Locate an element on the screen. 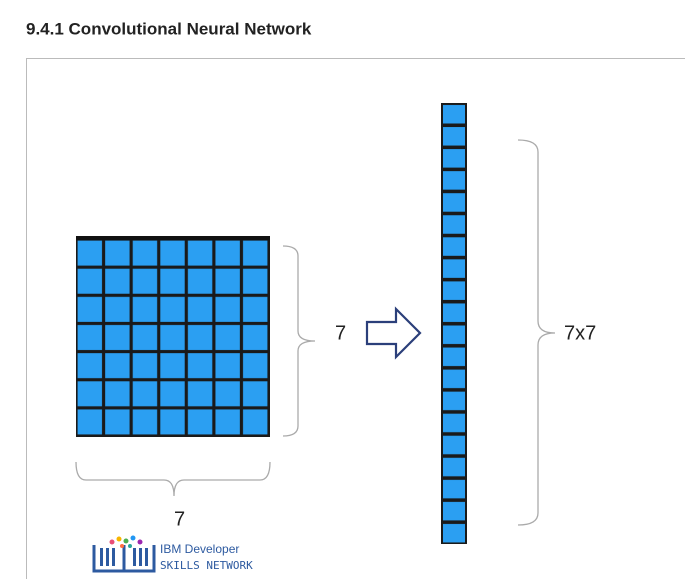 This screenshot has height=579, width=685. height-brace is located at coordinates (299, 341).